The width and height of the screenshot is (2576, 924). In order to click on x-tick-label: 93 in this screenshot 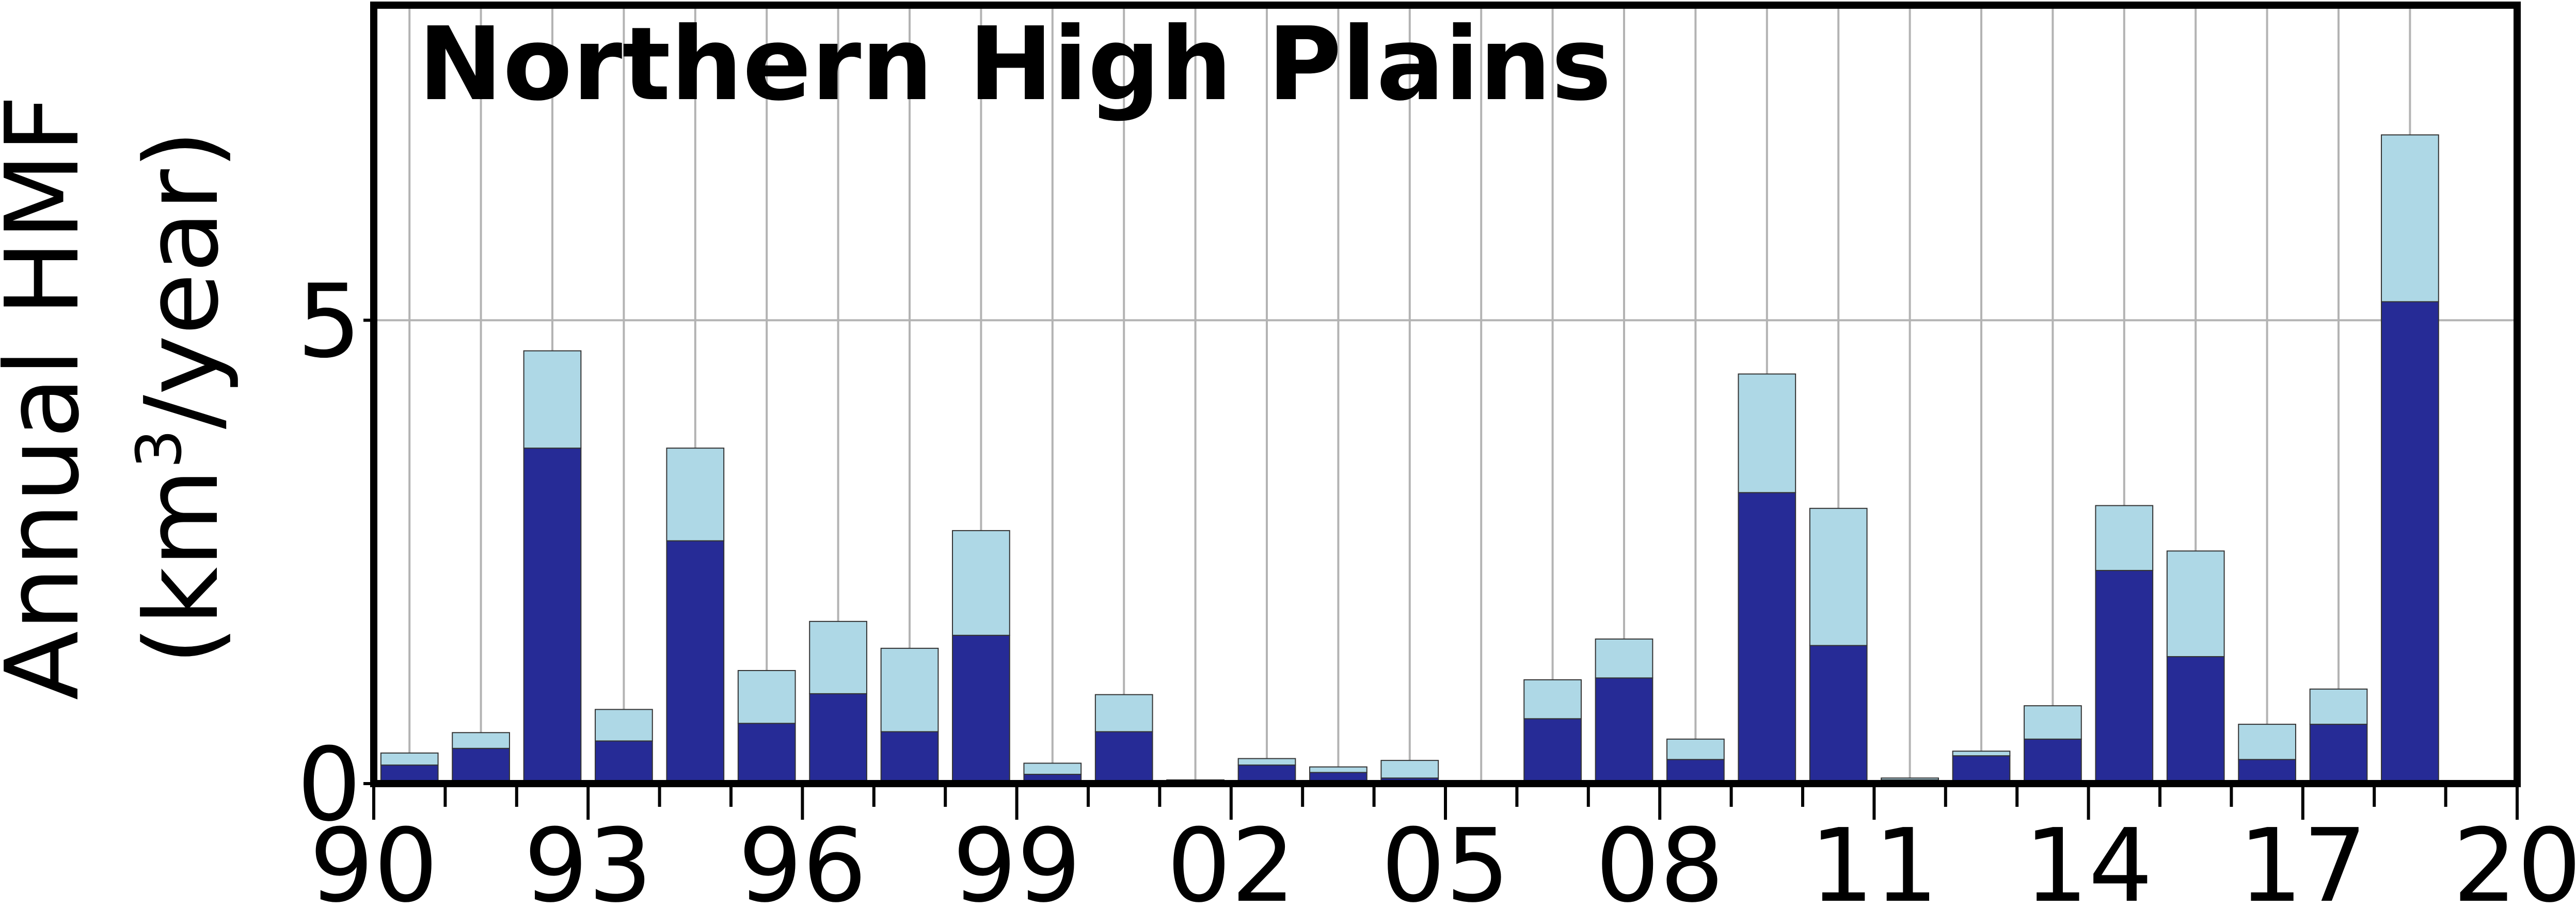, I will do `click(587, 865)`.